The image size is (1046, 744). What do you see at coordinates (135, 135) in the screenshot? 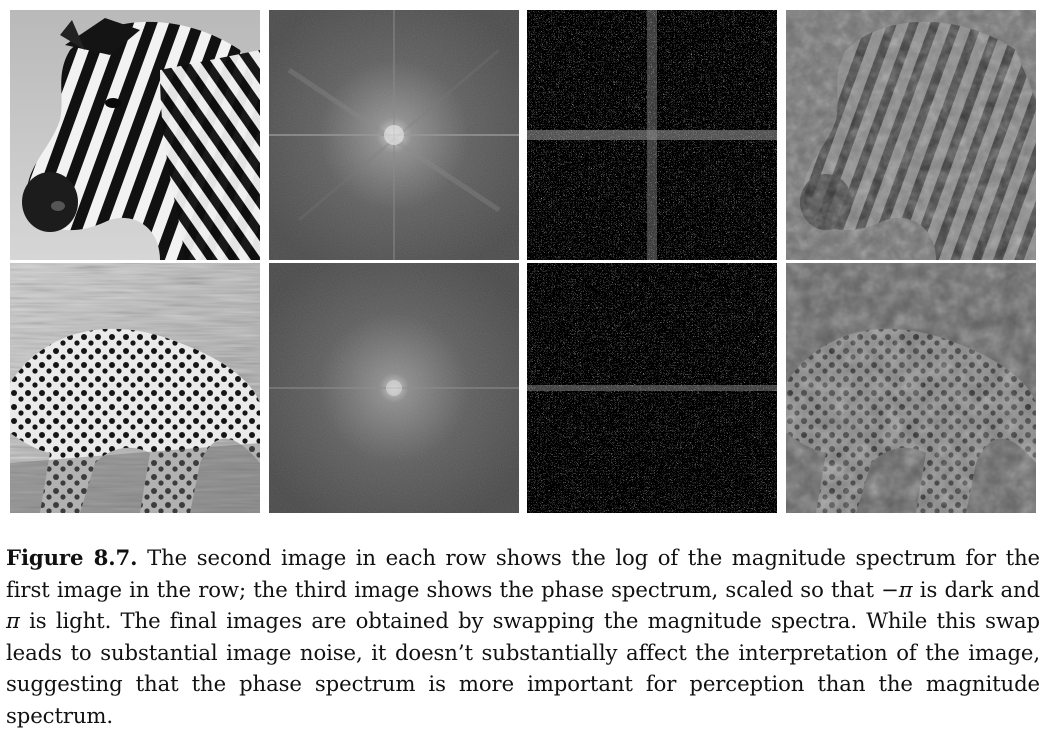
I see `zebra-photo` at bounding box center [135, 135].